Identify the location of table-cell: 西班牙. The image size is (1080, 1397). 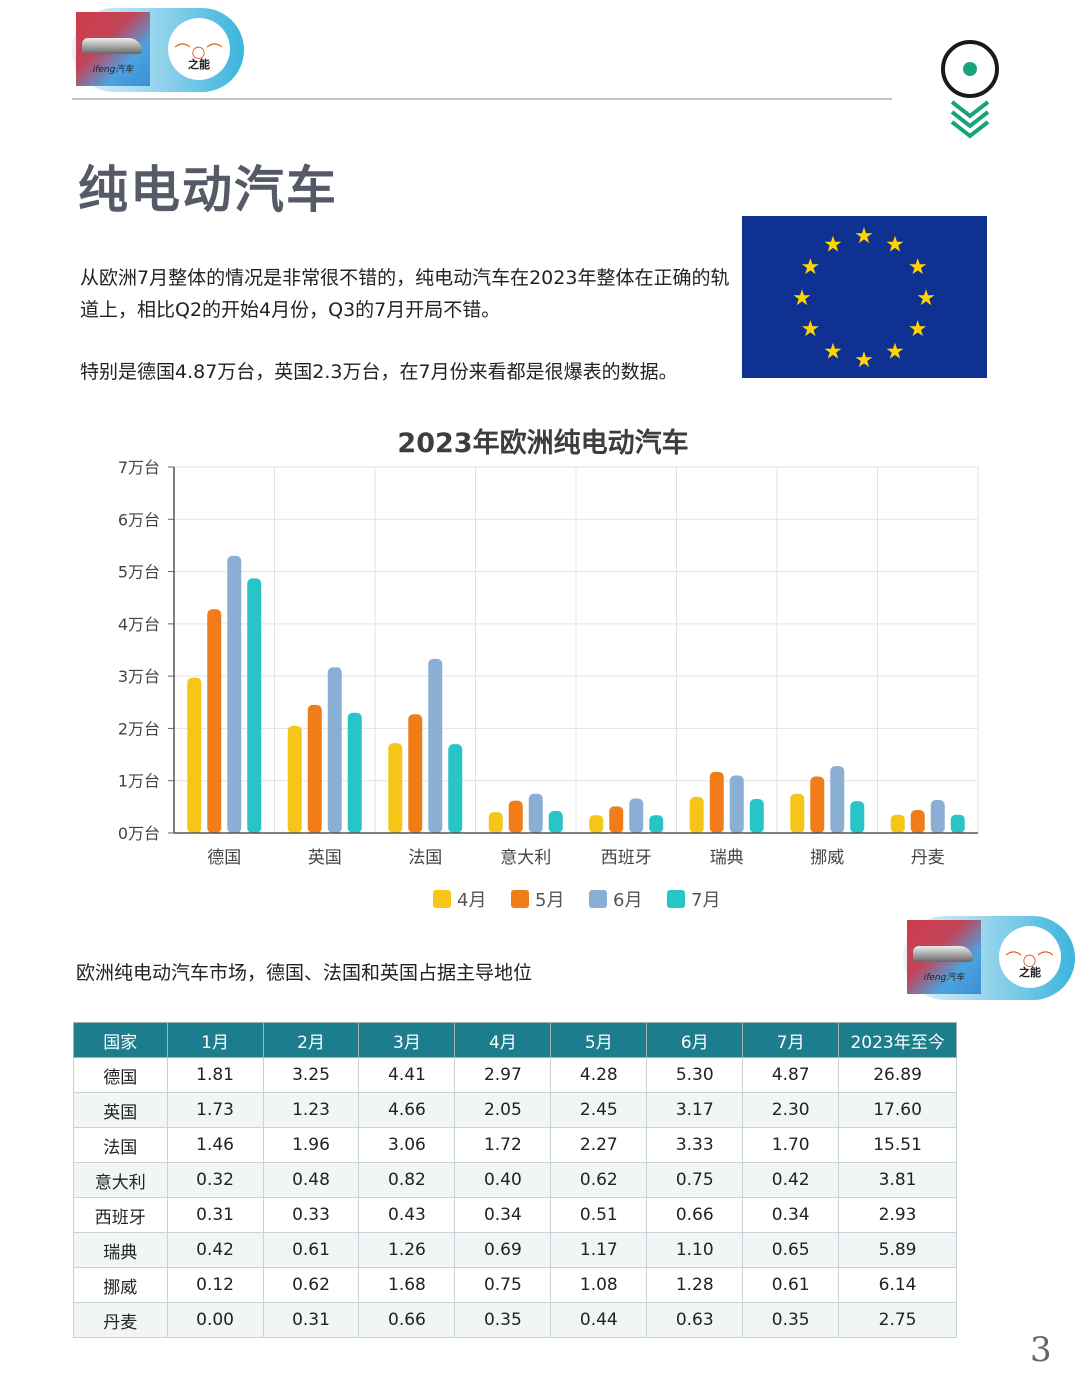
(120, 1215).